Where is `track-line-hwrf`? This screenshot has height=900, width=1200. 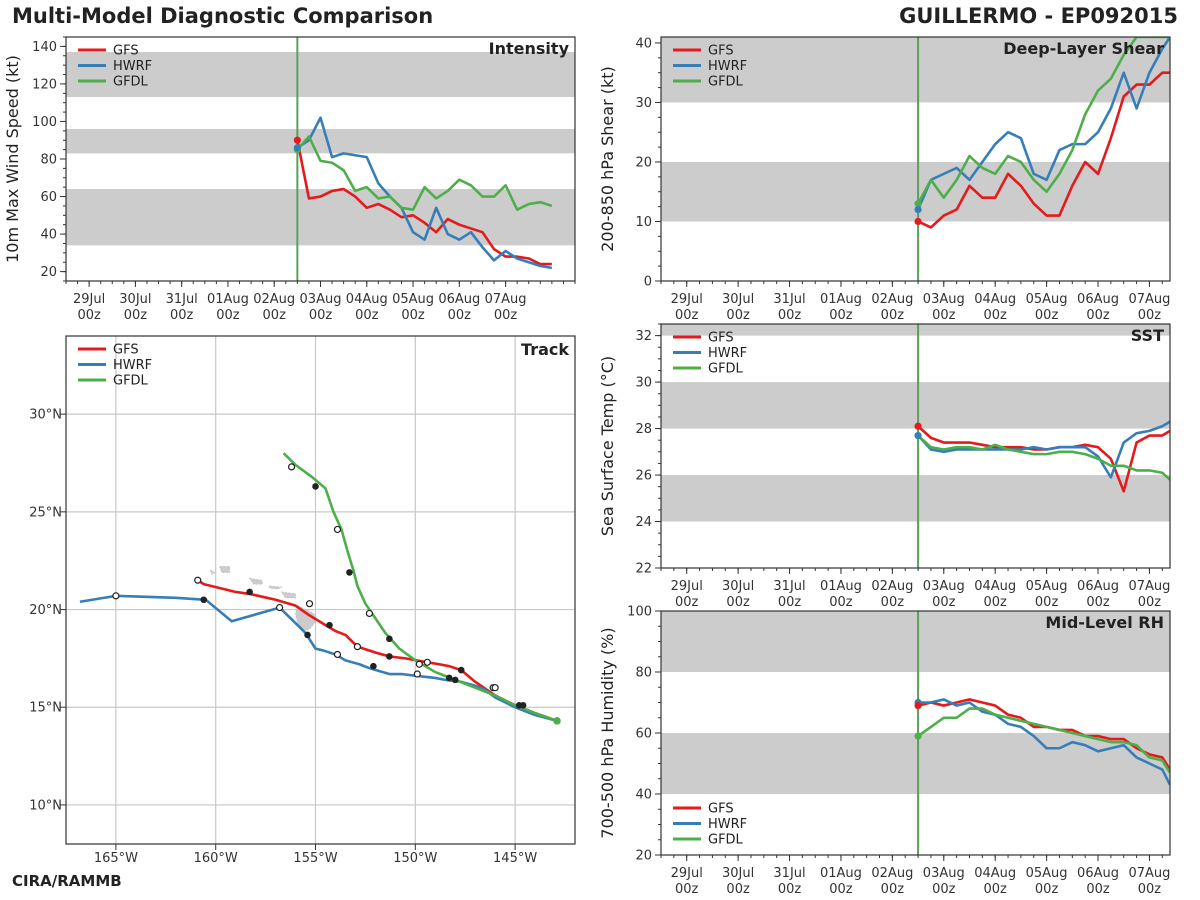
track-line-hwrf is located at coordinates (318, 658).